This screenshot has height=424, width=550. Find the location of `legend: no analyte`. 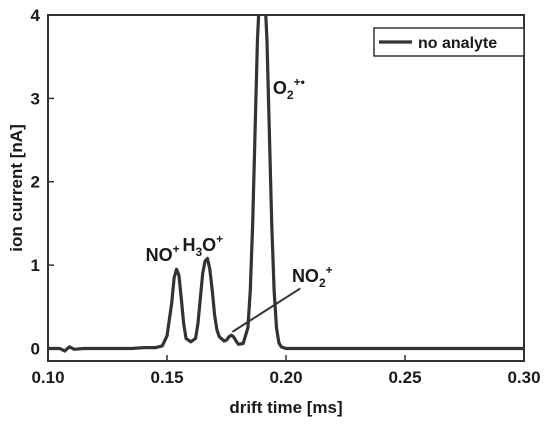

legend: no analyte is located at coordinates (449, 42).